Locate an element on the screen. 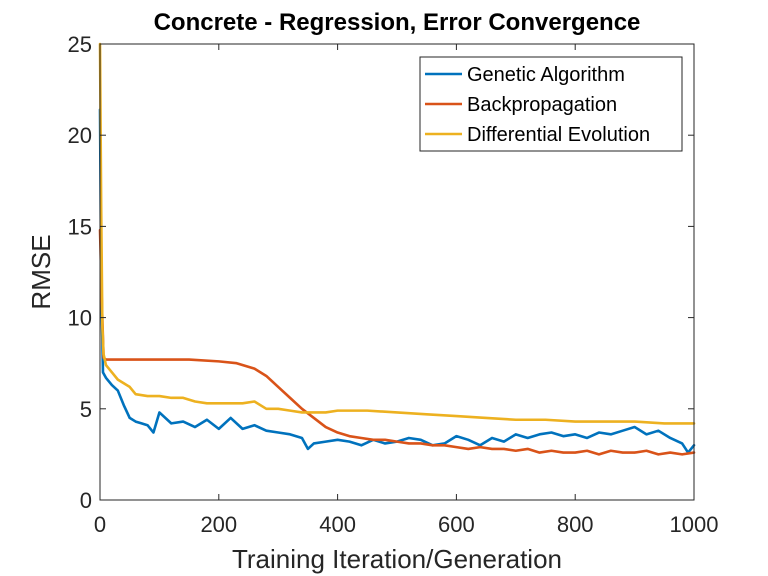 This screenshot has width=768, height=576. chart-title: Concrete - Regression, Error Convergence is located at coordinates (397, 22).